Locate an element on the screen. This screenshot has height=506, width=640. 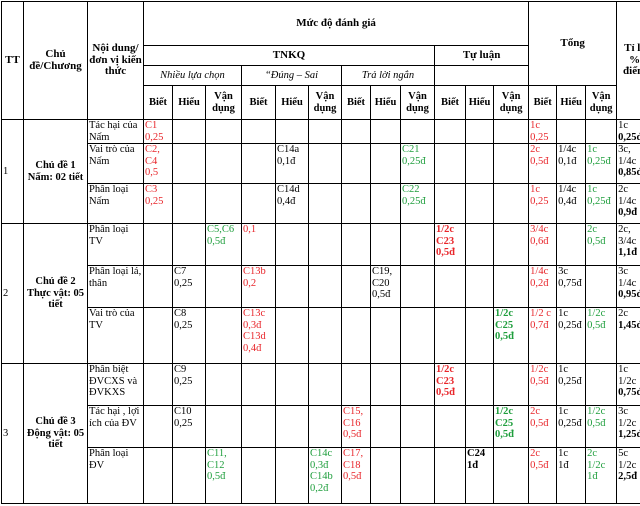
cell-line: 3c, is located at coordinates (624, 150).